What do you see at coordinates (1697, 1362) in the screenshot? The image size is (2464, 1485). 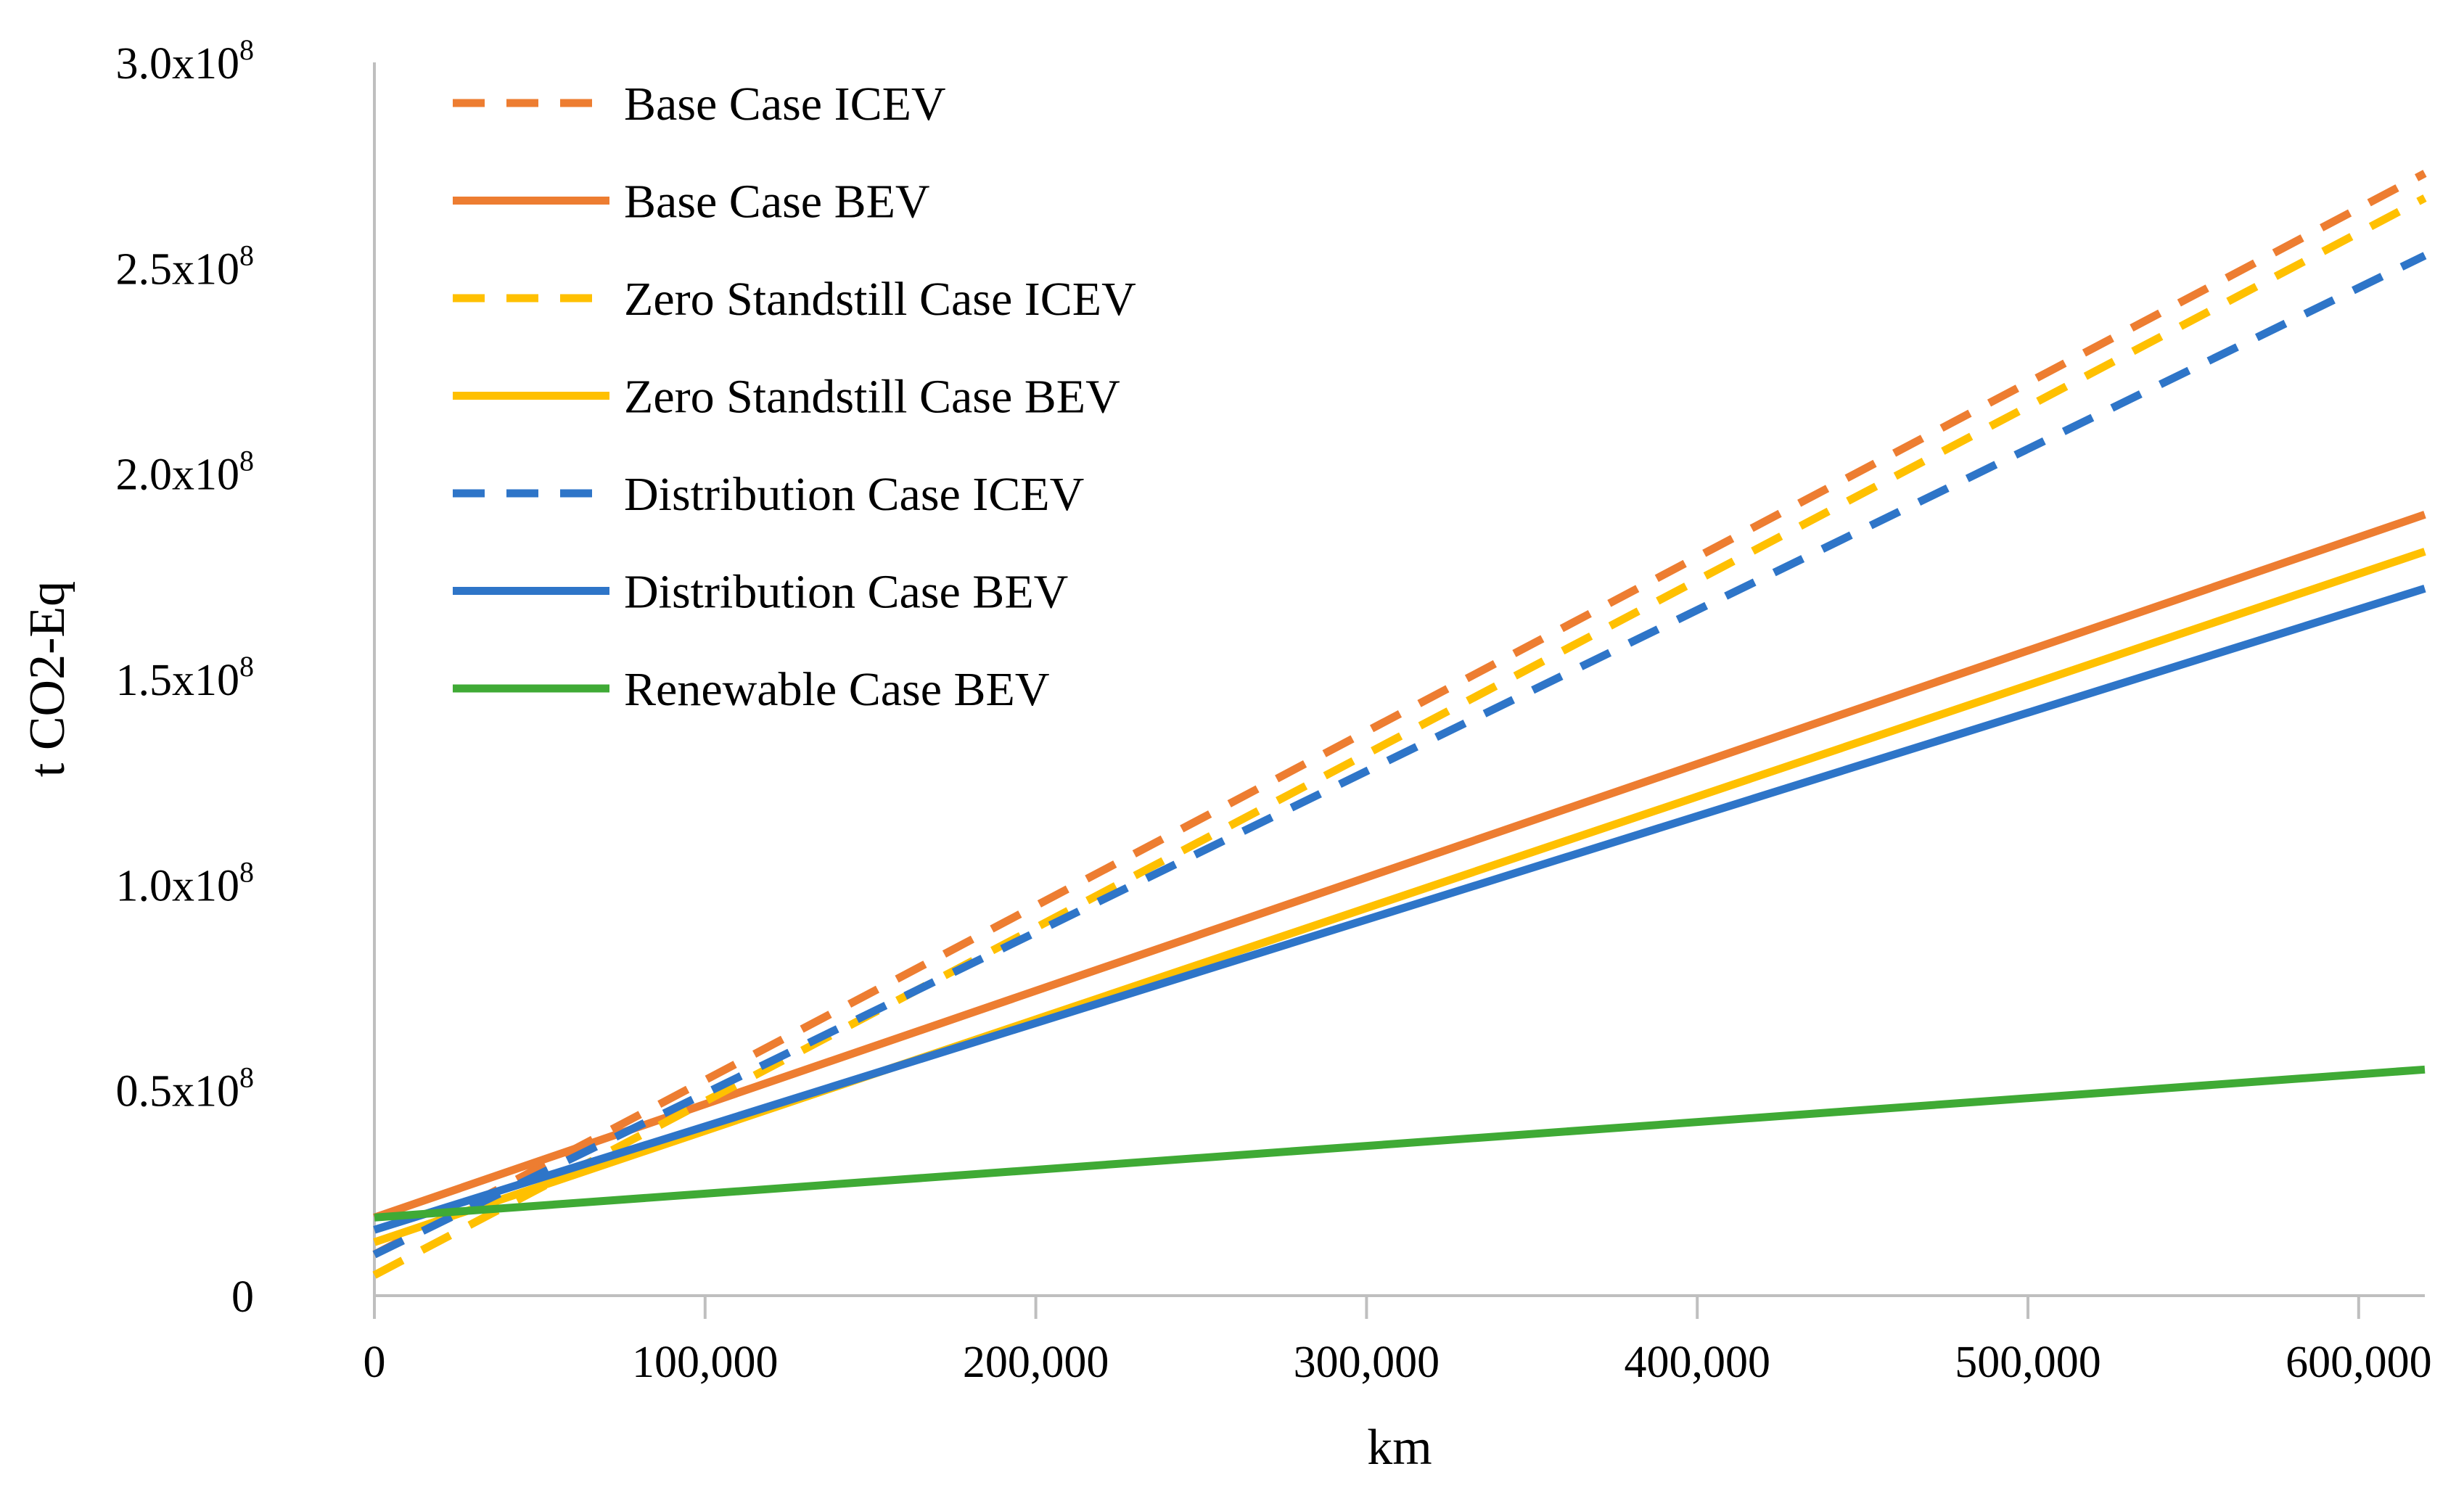 I see `x-tick-label: 400,000` at bounding box center [1697, 1362].